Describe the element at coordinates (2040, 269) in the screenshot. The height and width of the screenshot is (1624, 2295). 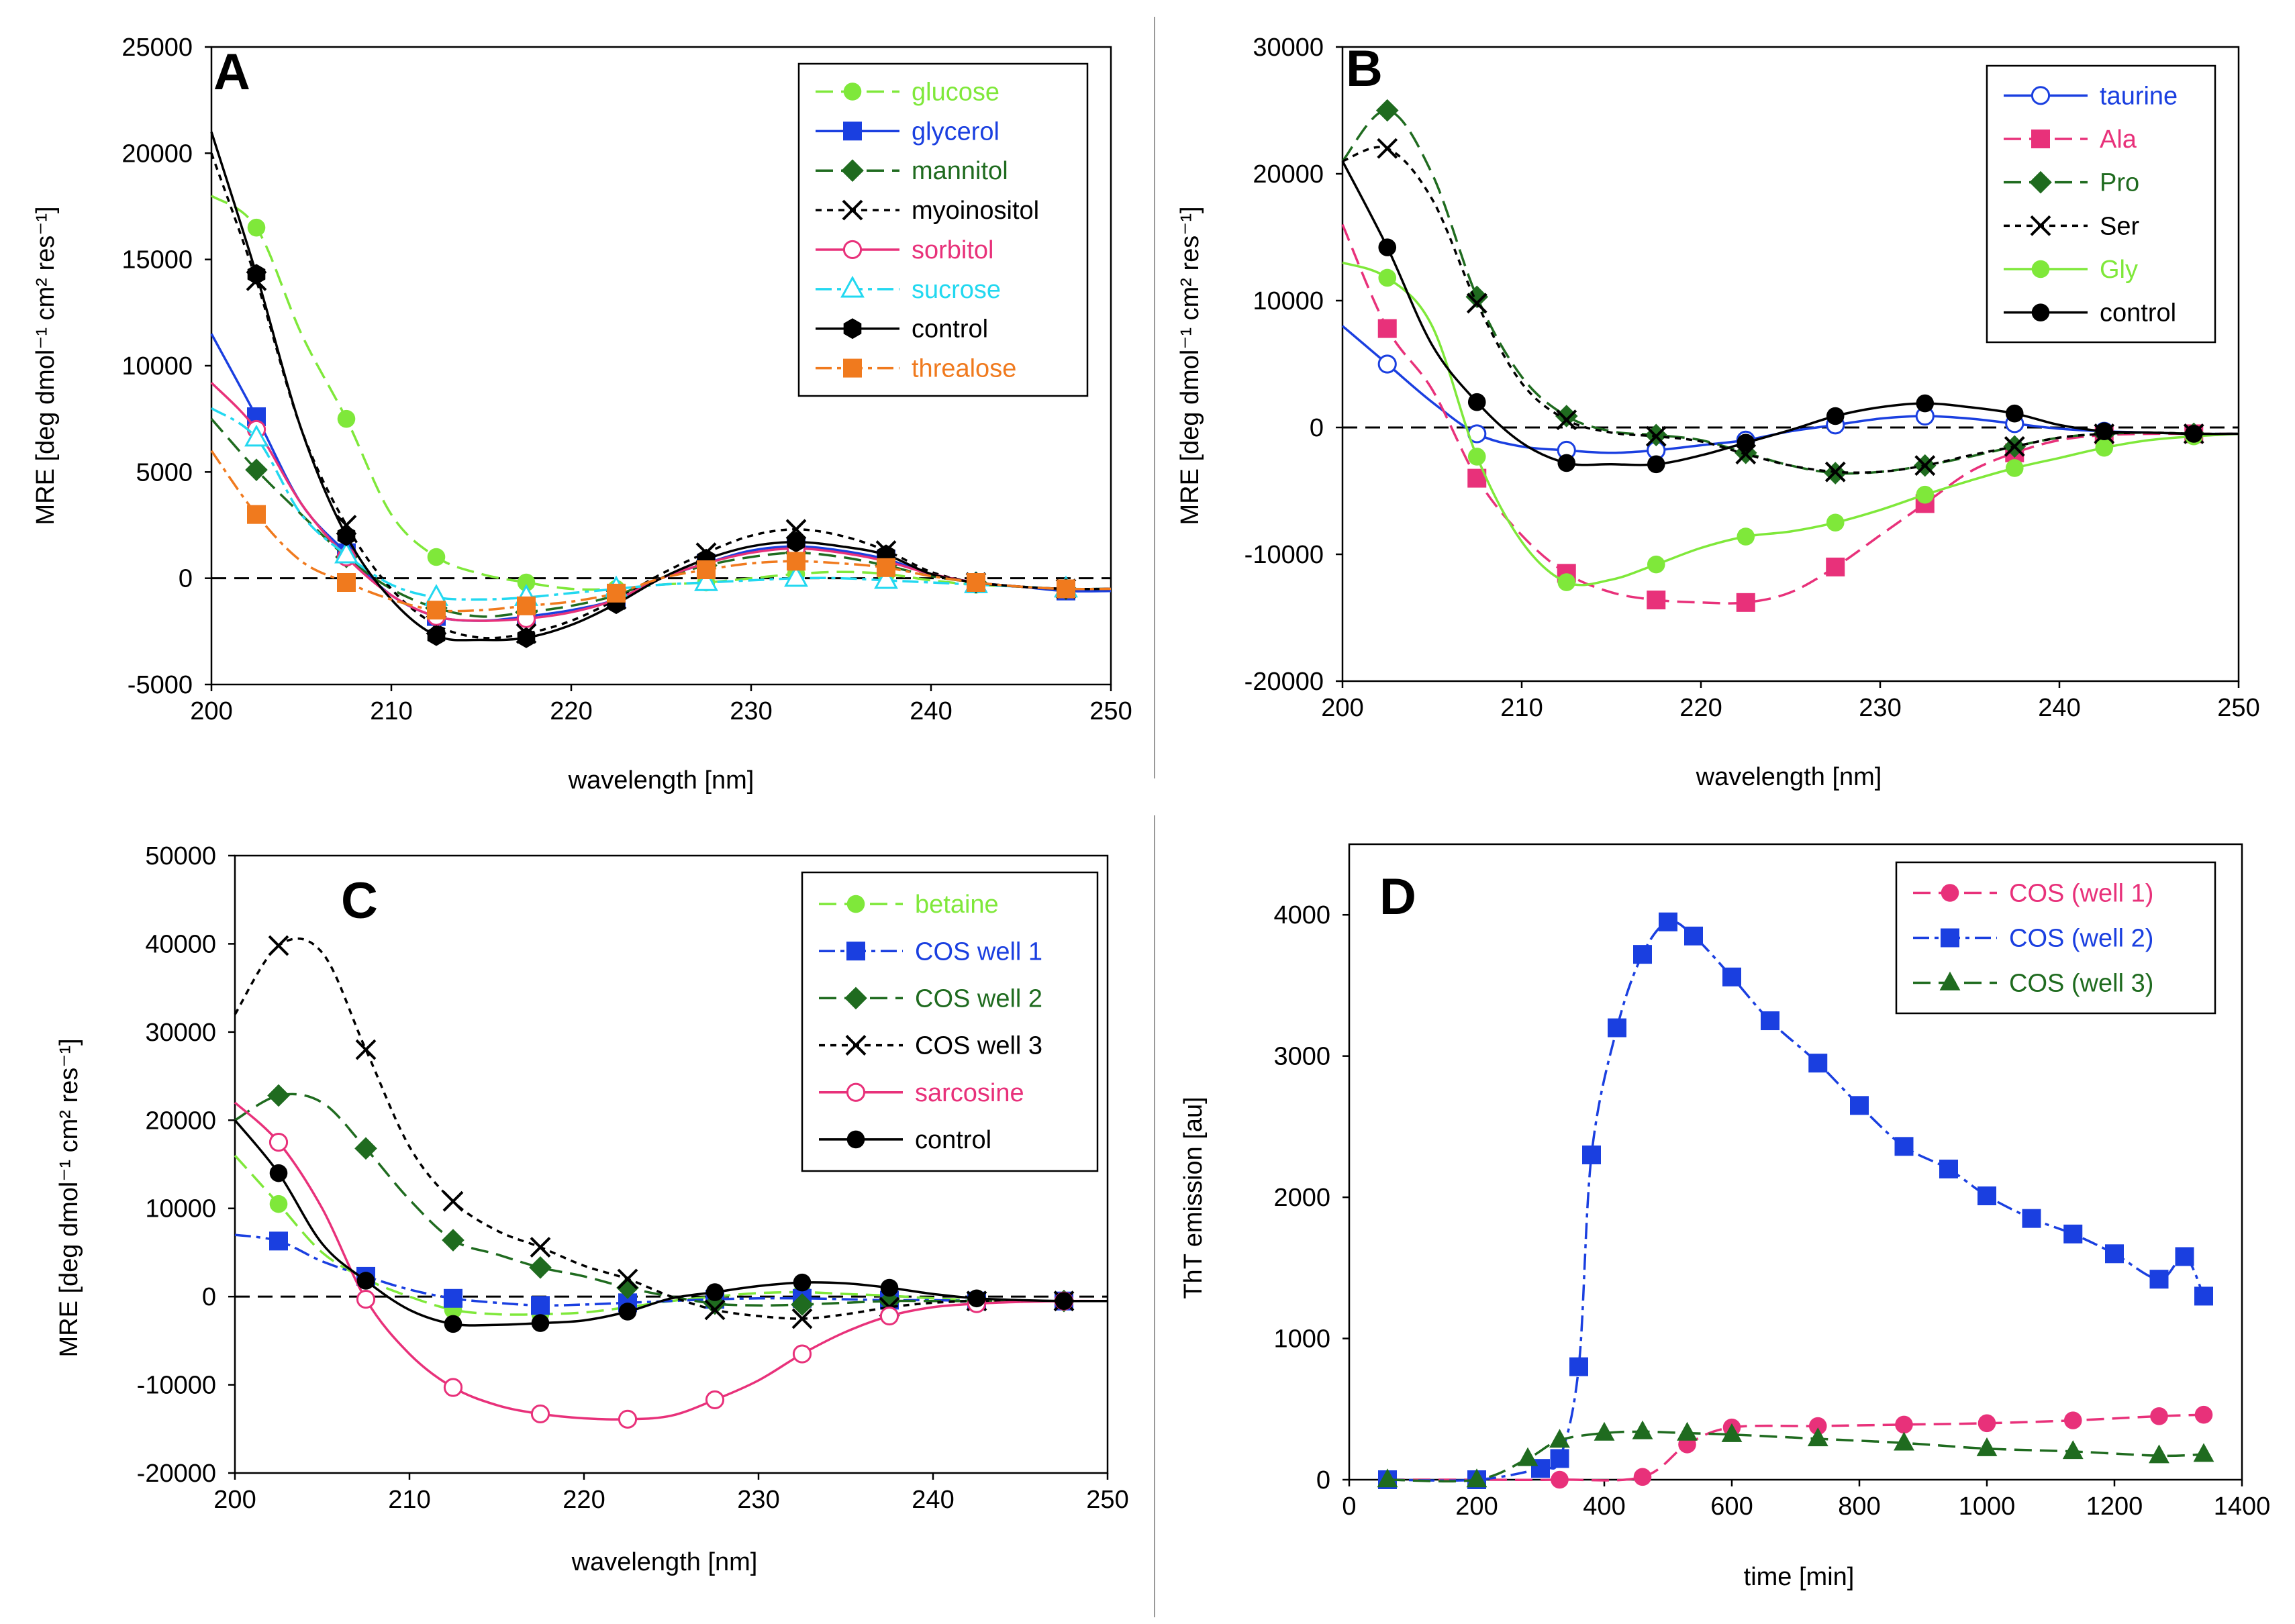
I see `panel-b-legend-item-gly-swatch-marker` at that location.